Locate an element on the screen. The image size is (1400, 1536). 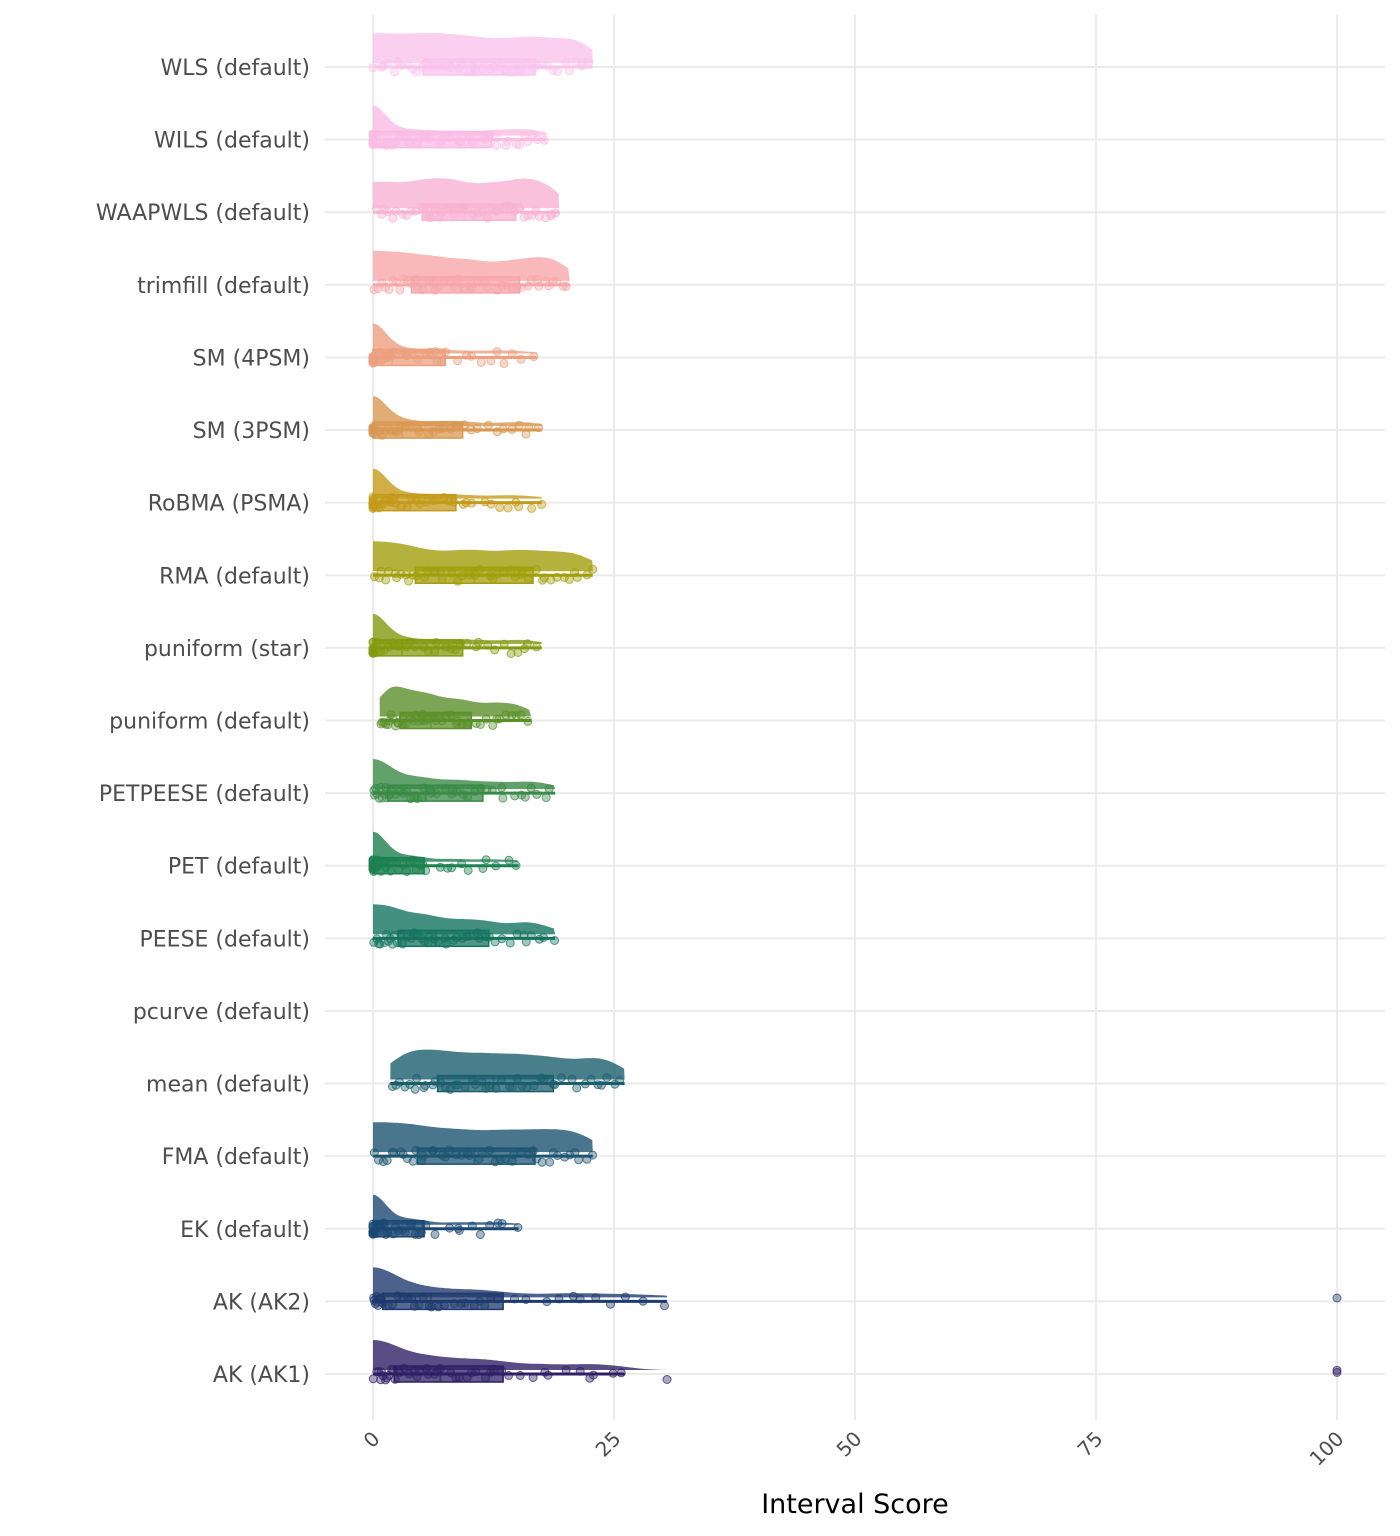
y-axis-label: RoBMA (PSMA) is located at coordinates (229, 504).